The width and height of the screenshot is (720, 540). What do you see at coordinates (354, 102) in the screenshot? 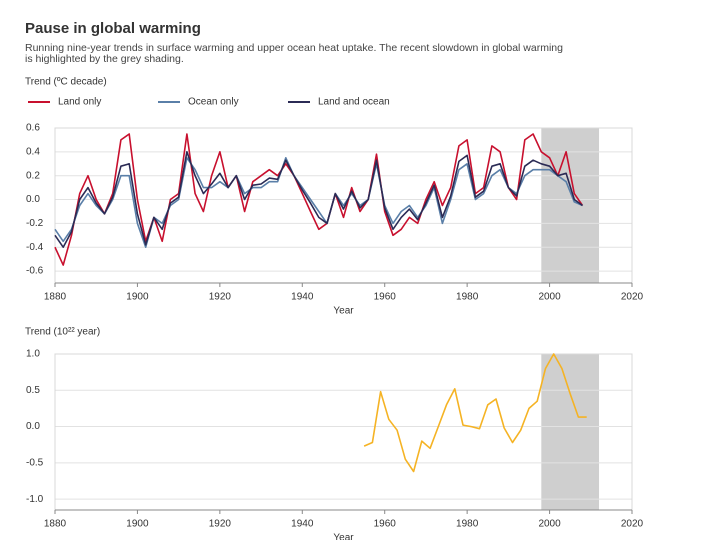
I see `legend-label: Land and ocean` at bounding box center [354, 102].